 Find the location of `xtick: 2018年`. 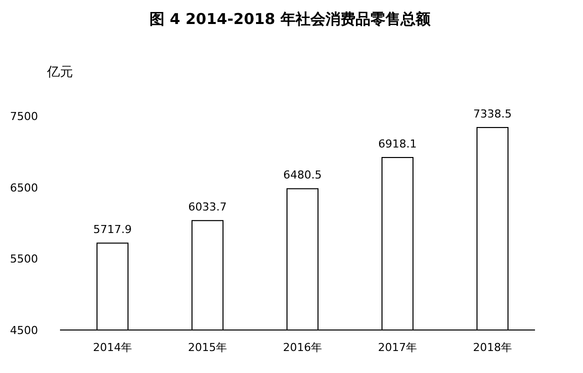

xtick: 2018年 is located at coordinates (492, 347).